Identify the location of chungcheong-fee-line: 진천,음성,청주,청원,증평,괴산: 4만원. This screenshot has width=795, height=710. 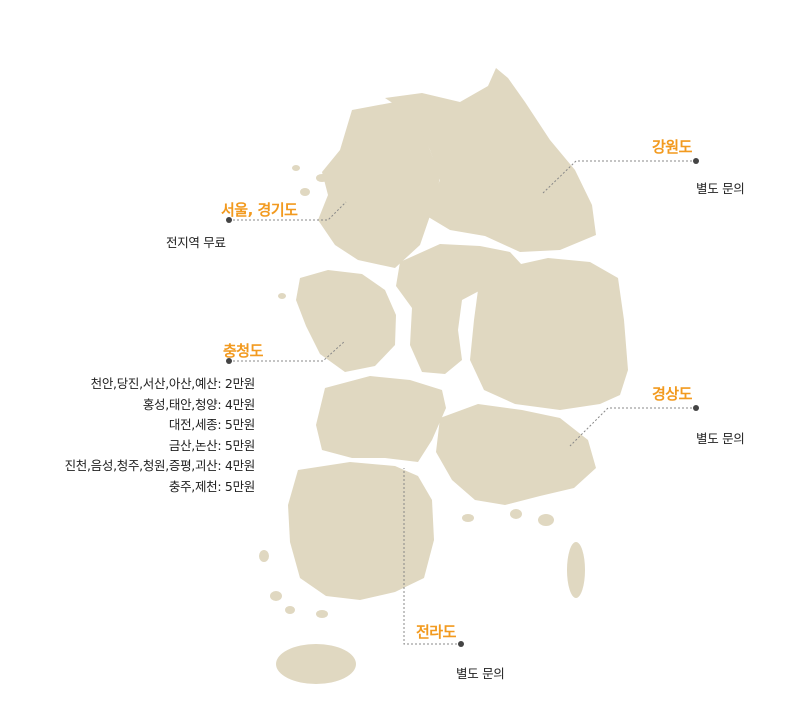
(160, 465).